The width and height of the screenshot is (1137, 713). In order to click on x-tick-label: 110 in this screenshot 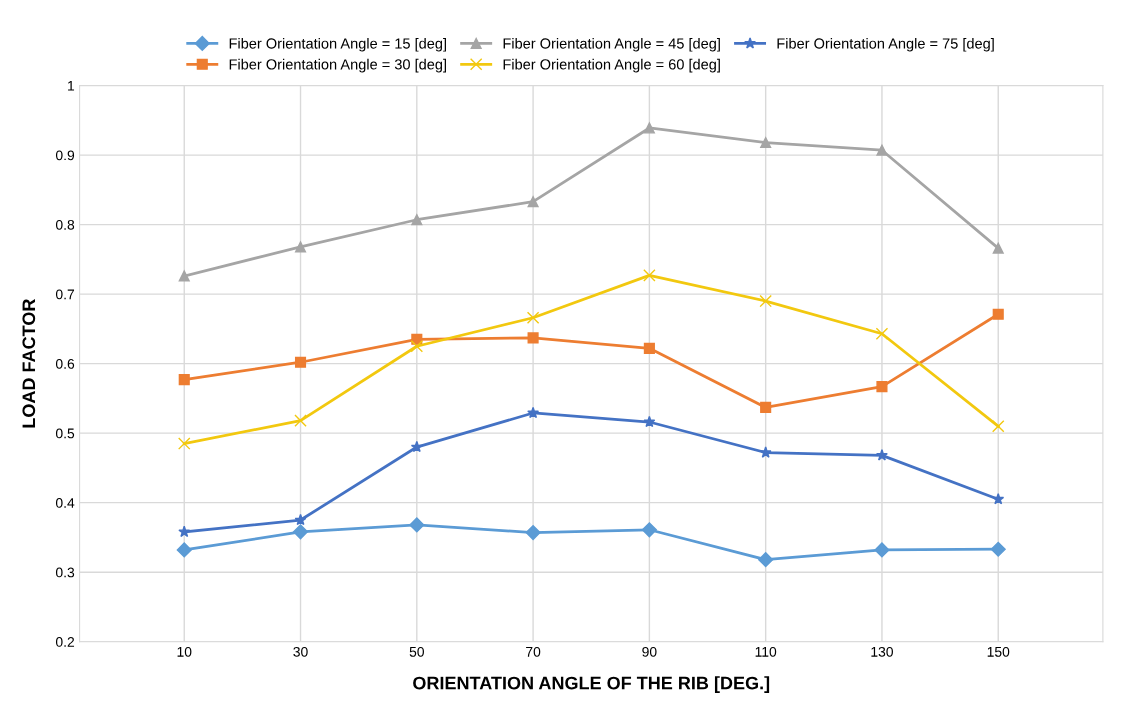, I will do `click(766, 651)`.